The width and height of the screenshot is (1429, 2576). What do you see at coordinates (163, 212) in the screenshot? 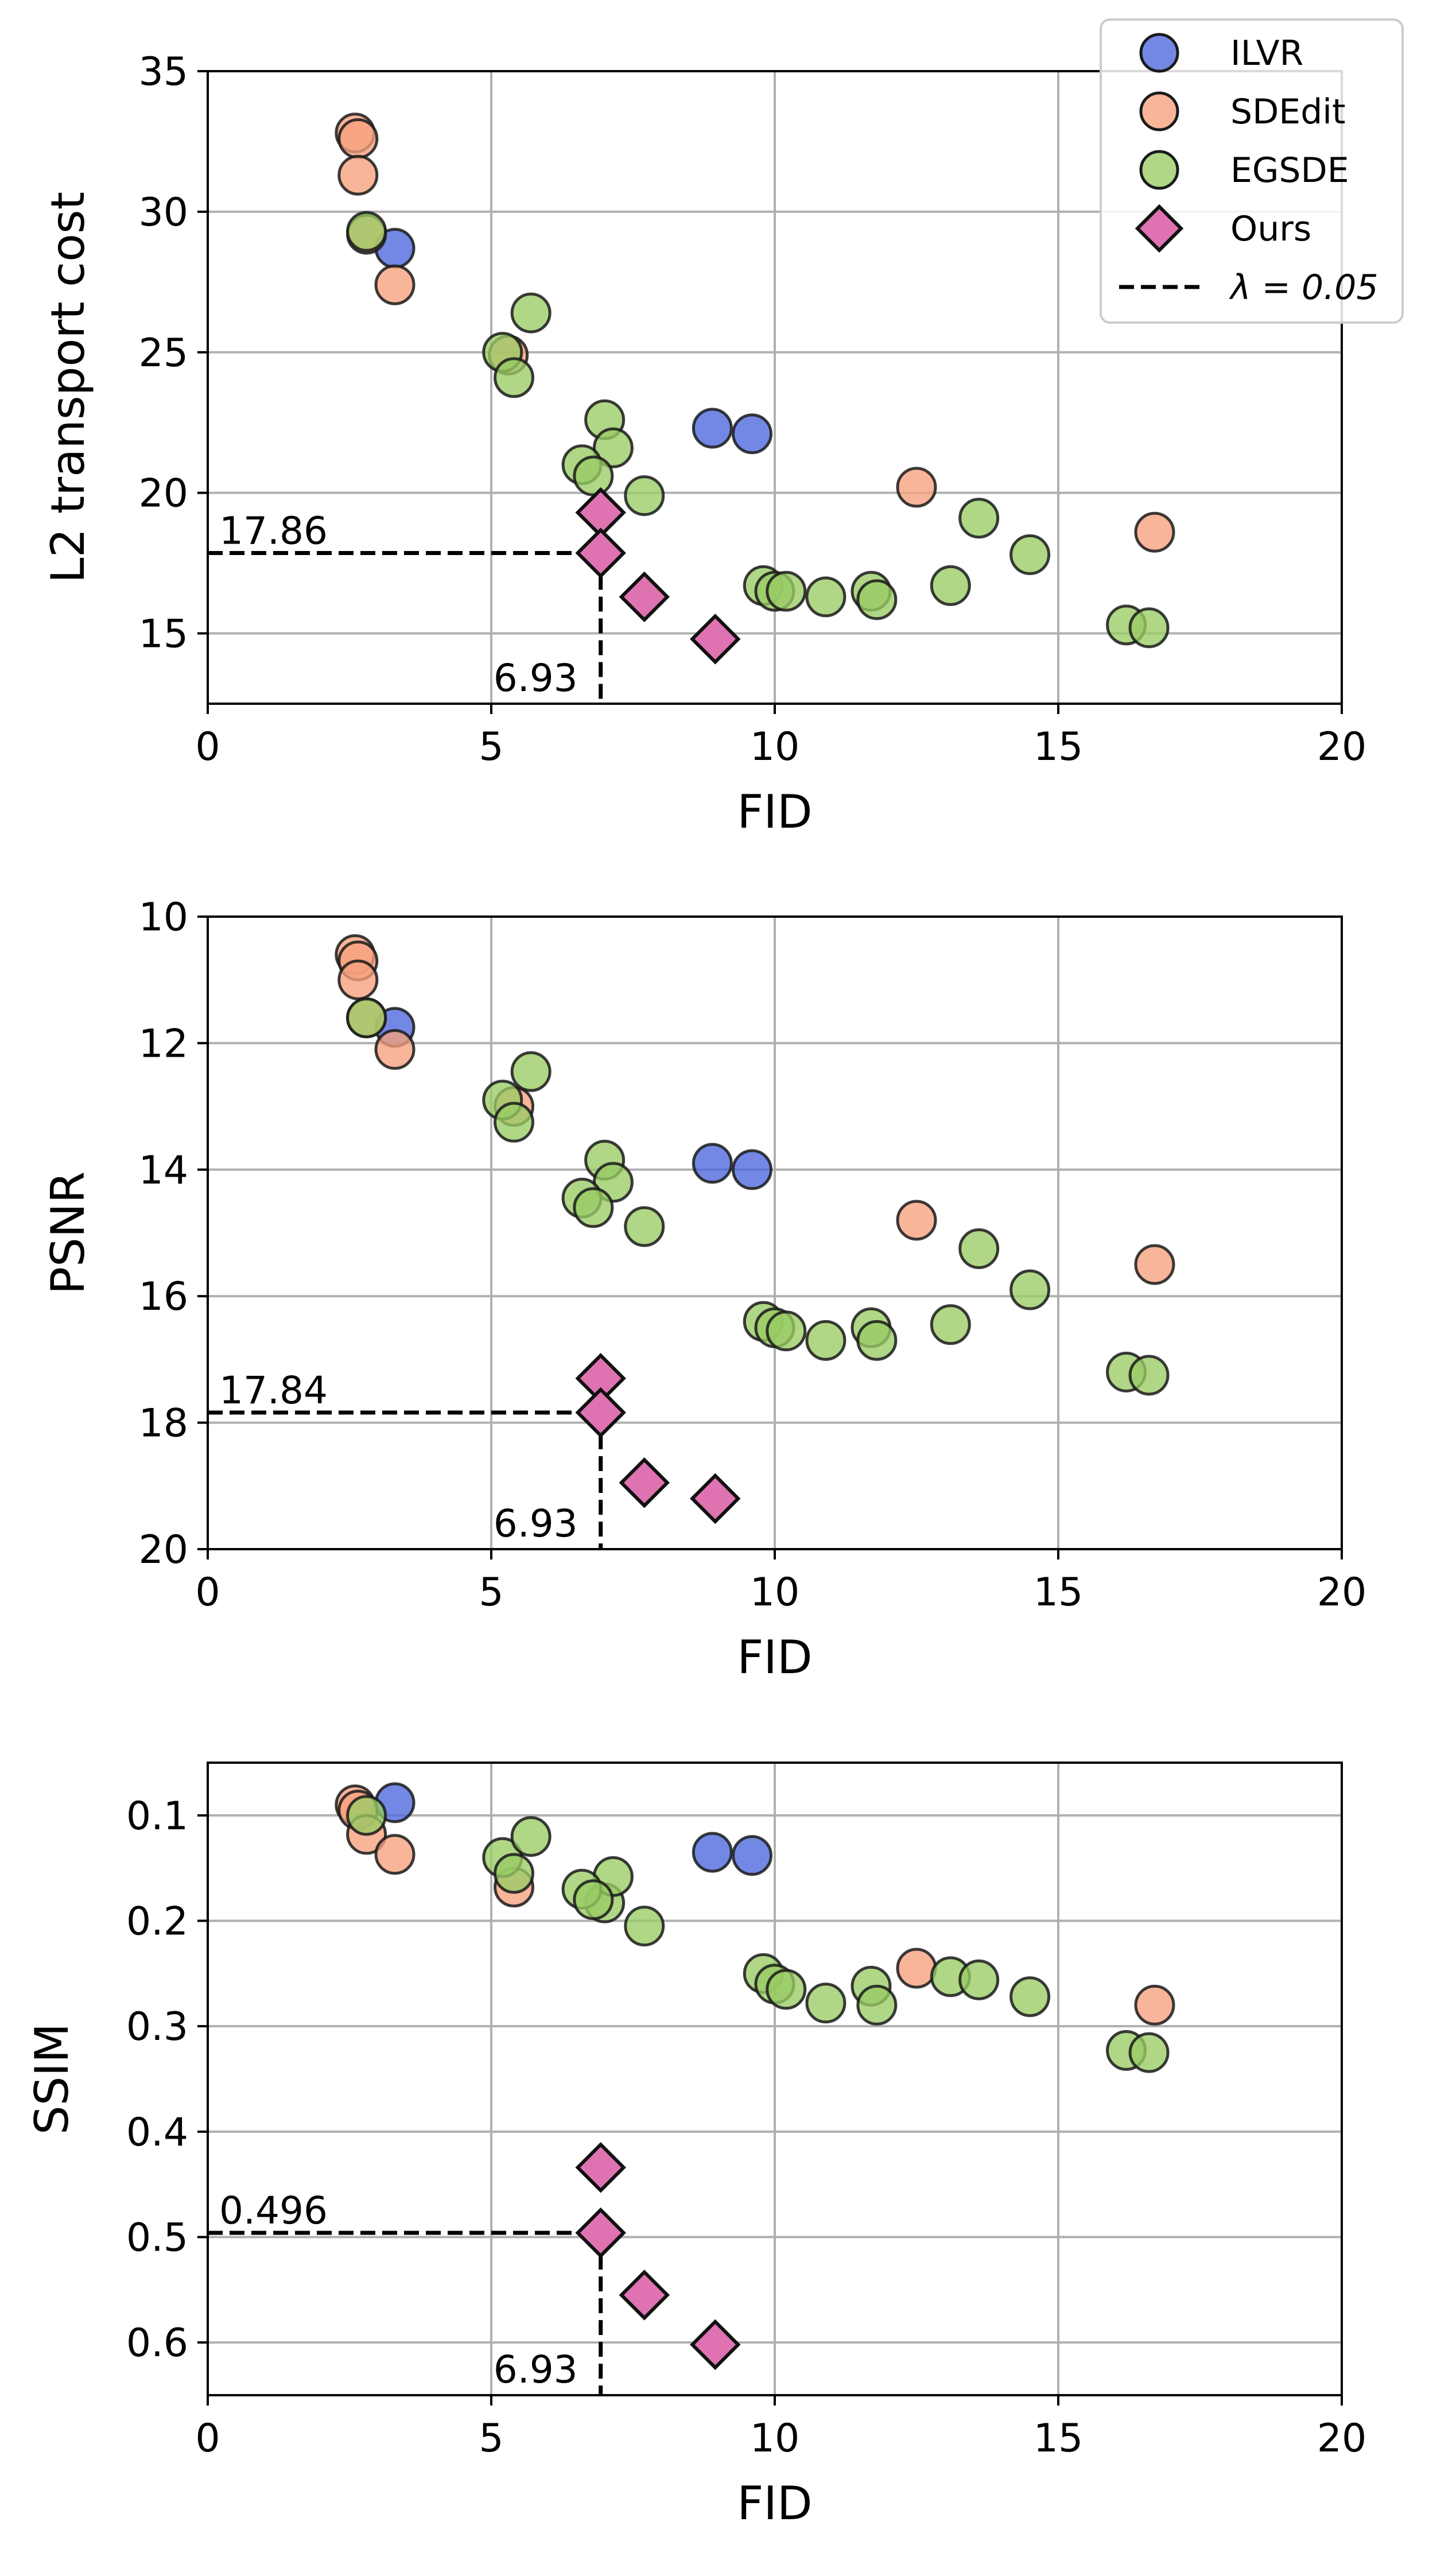
I see `y-tick-label: 30` at bounding box center [163, 212].